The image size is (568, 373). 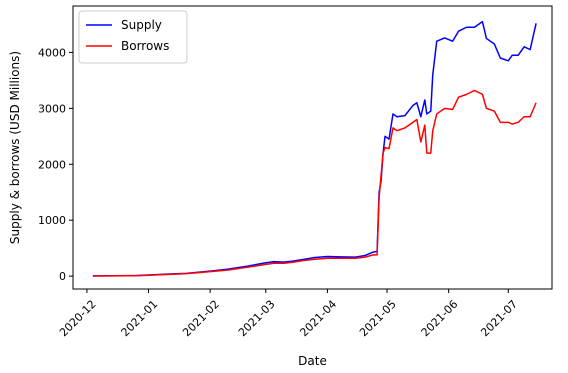 I want to click on y-axis-ticks: 0 1000 2000 3000 4000, so click(x=55, y=164).